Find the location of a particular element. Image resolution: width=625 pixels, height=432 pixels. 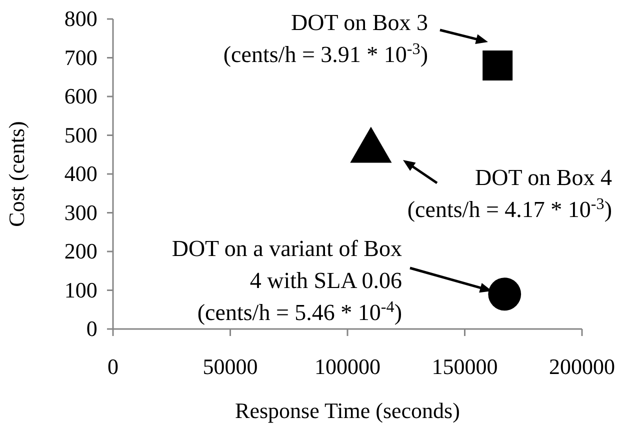

y-tick-label: 800 is located at coordinates (81, 19).